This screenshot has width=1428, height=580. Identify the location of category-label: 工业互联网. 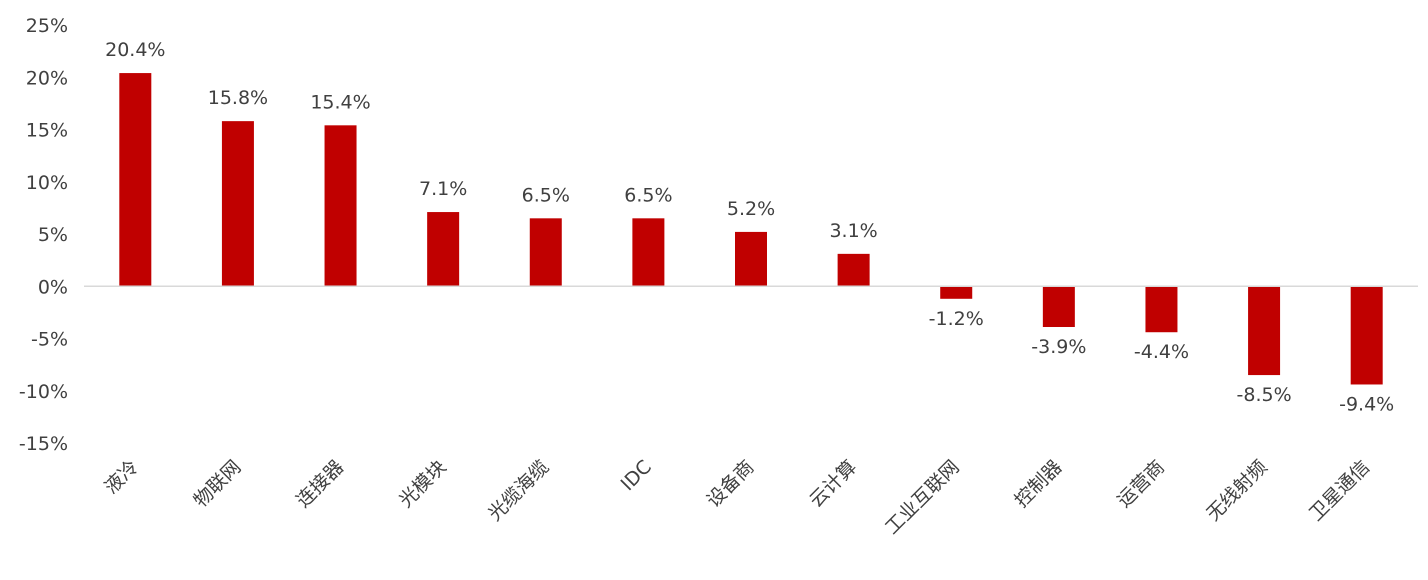
(922, 497).